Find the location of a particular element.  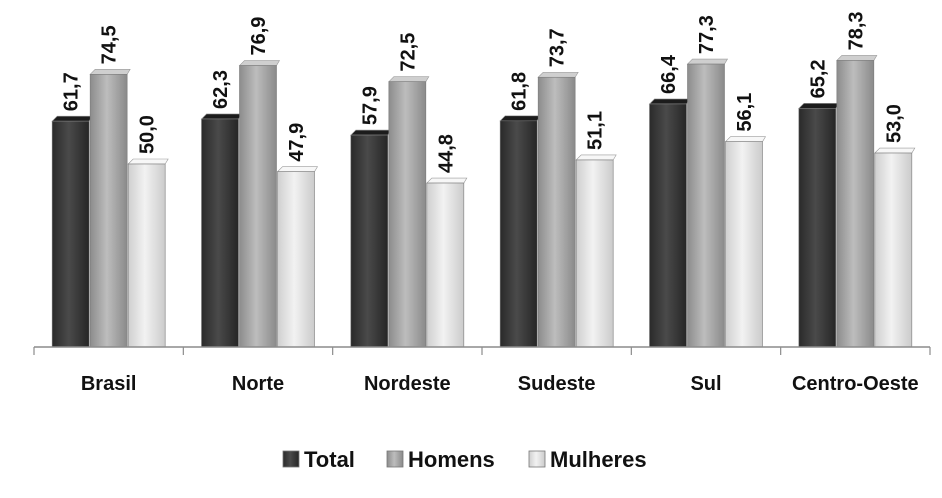

bar-sudeste-mulheres is located at coordinates (594, 253).